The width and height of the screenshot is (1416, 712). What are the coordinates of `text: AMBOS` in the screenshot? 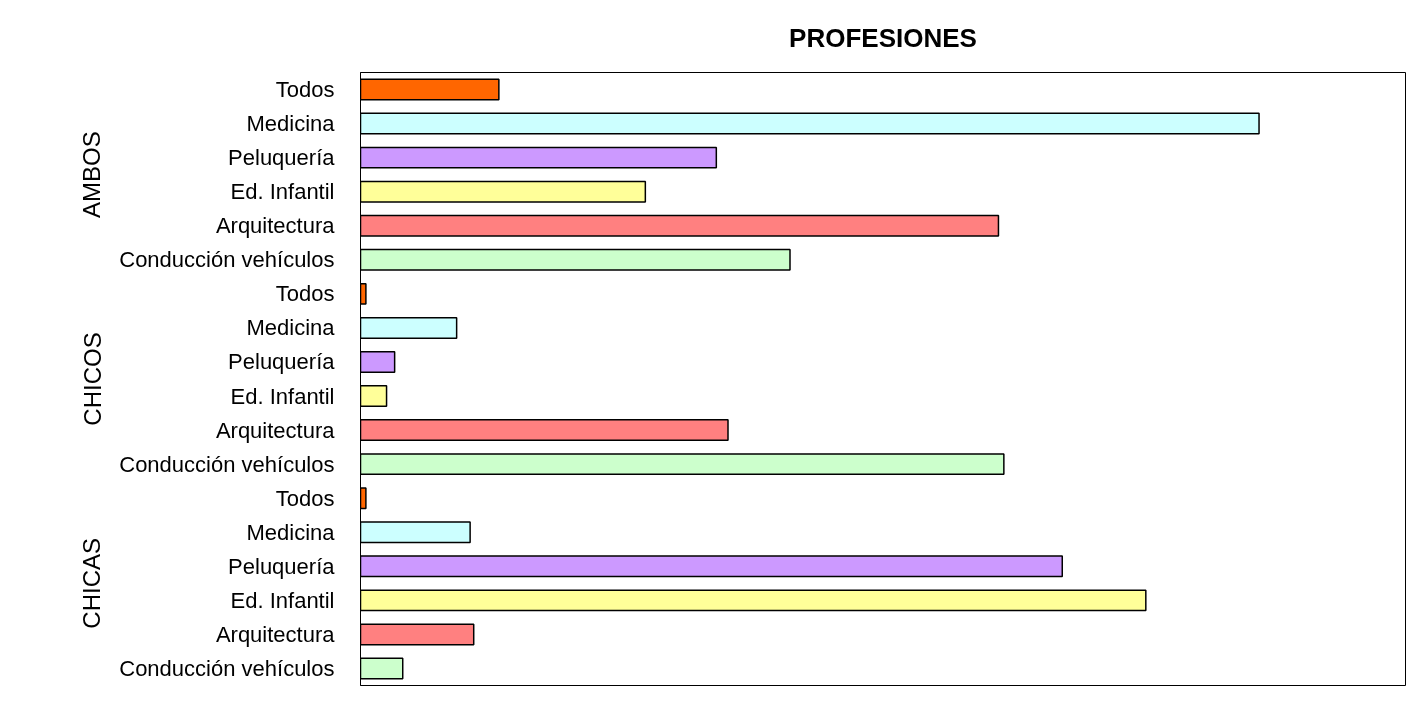 It's located at (92, 175).